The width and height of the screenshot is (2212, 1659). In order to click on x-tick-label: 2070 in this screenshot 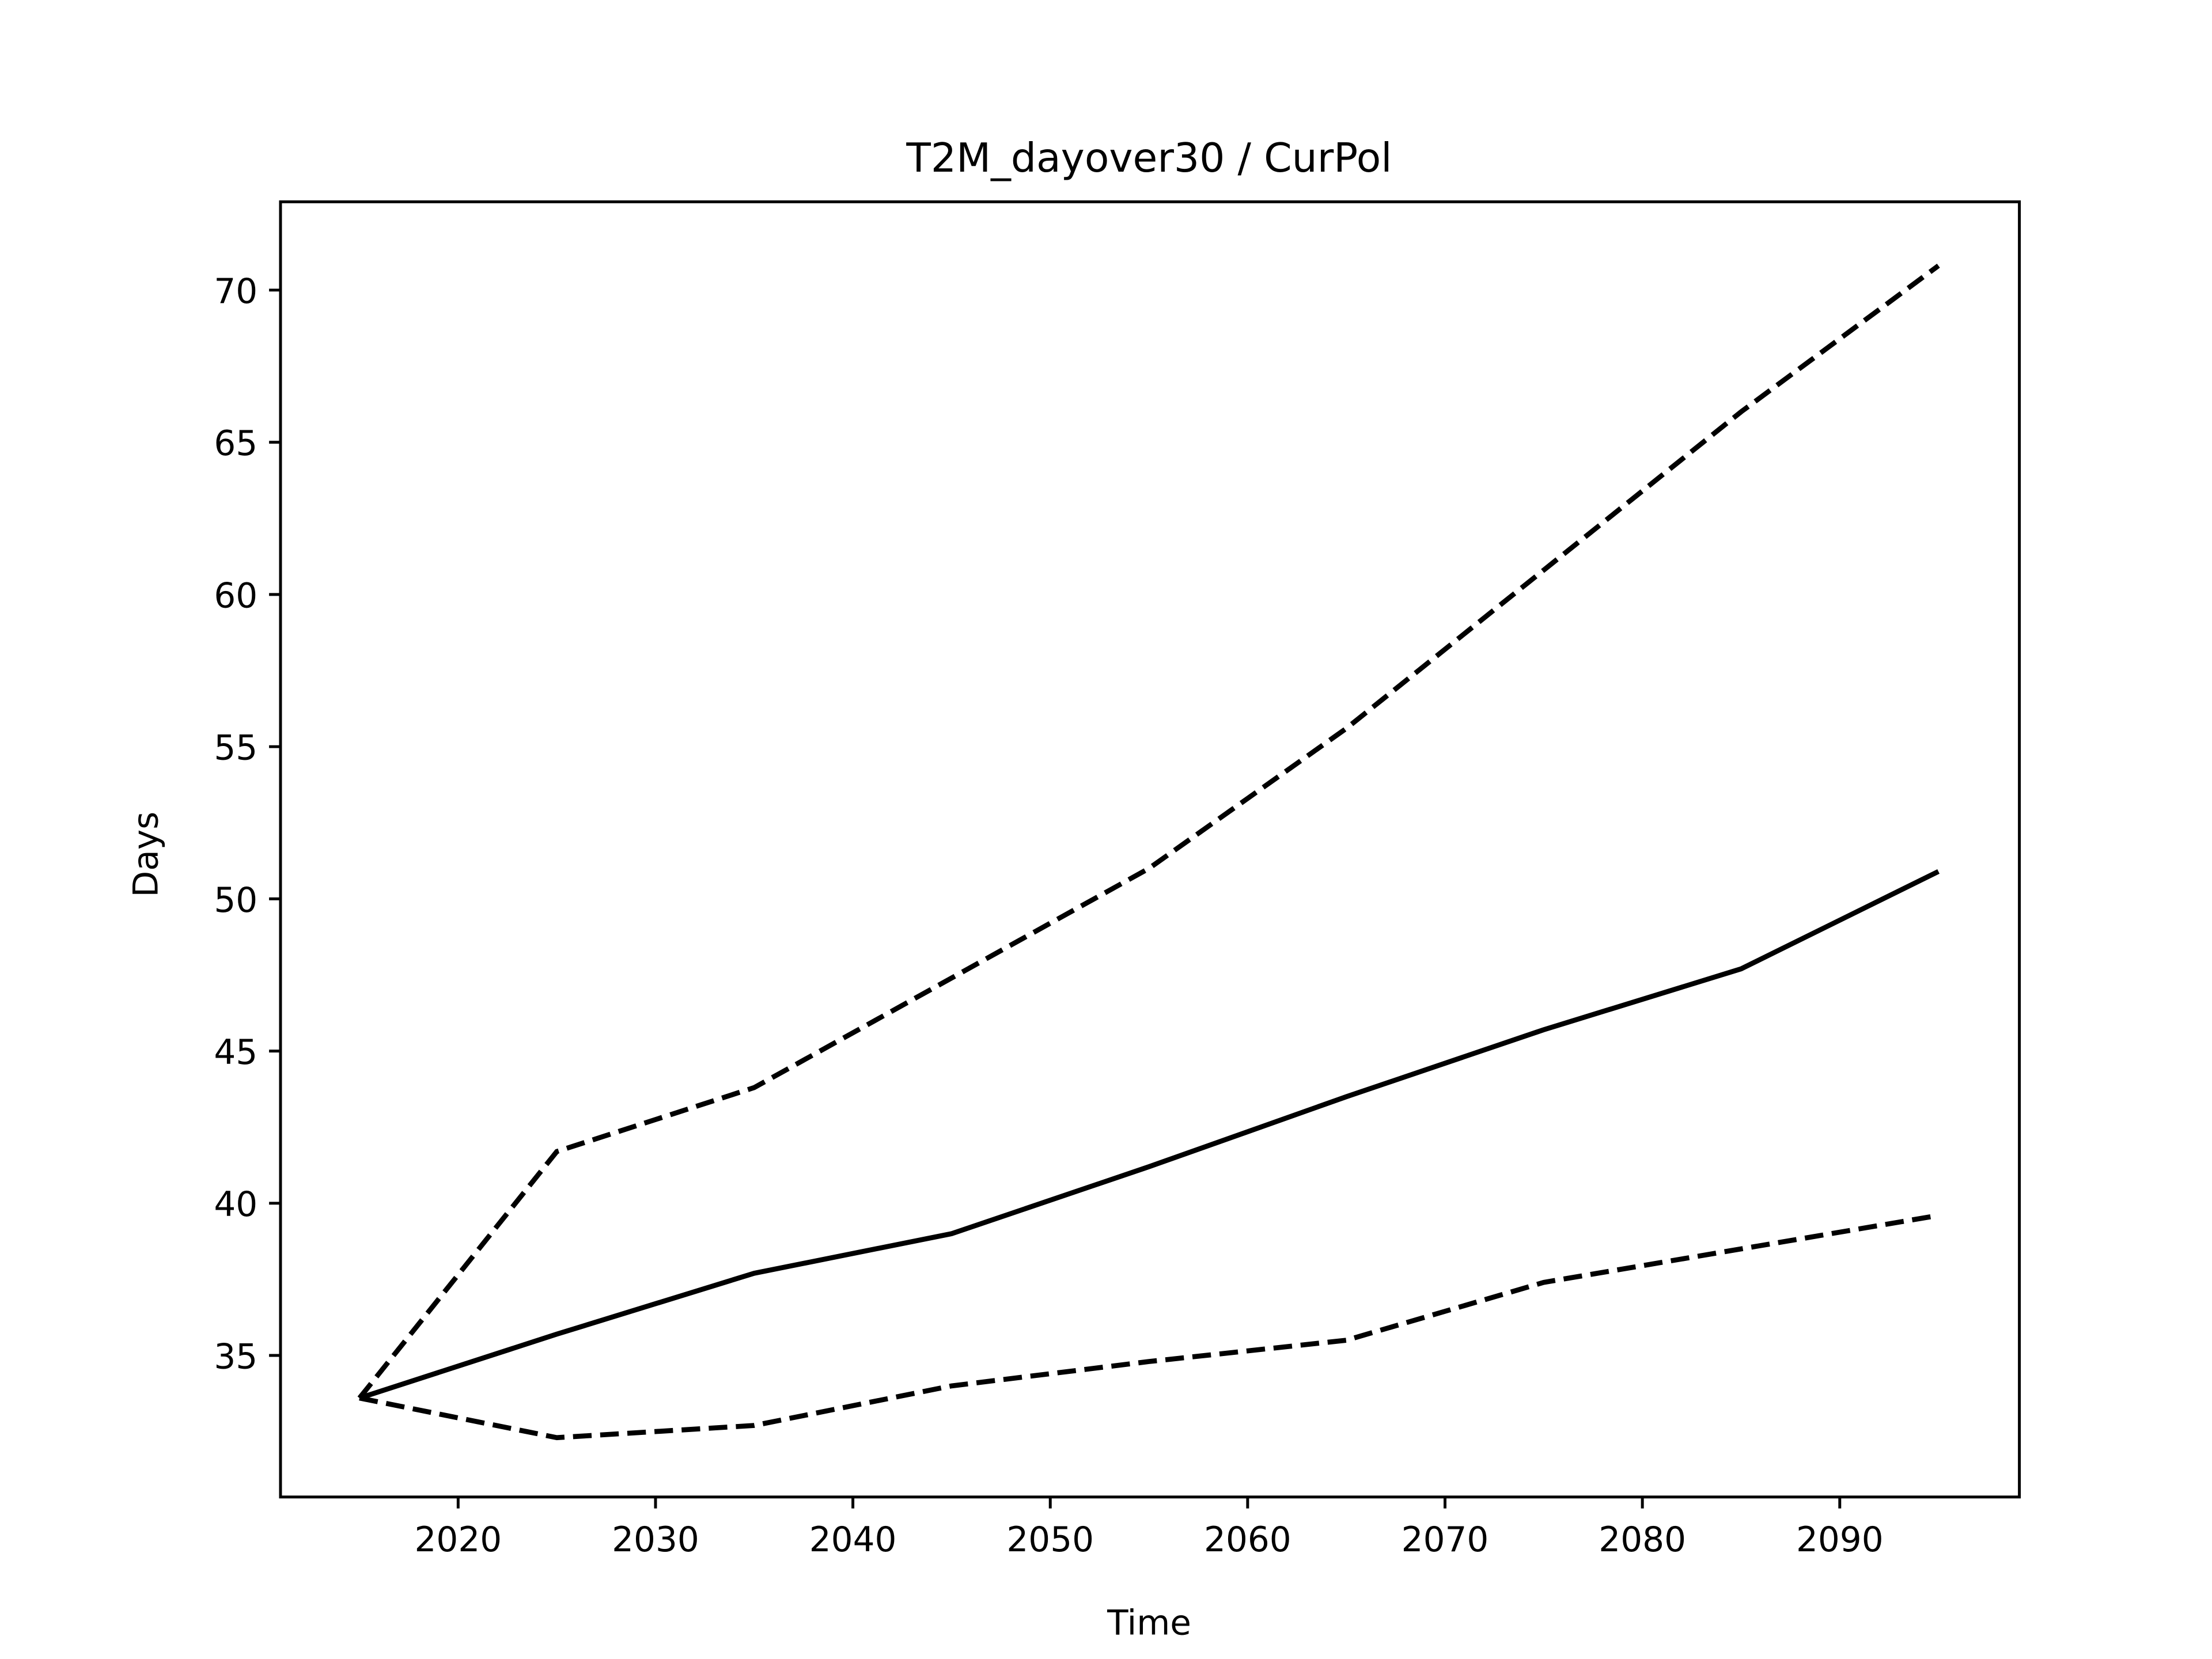, I will do `click(1445, 1540)`.